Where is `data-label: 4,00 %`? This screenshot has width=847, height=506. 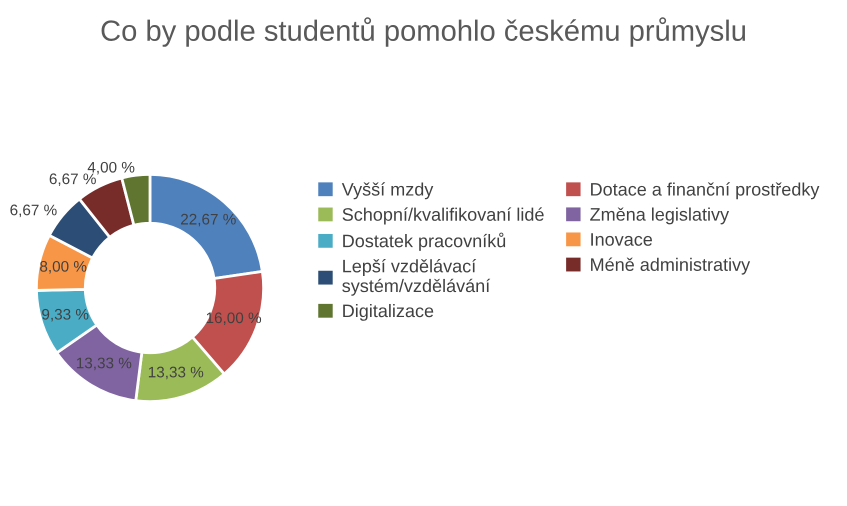
data-label: 4,00 % is located at coordinates (111, 168).